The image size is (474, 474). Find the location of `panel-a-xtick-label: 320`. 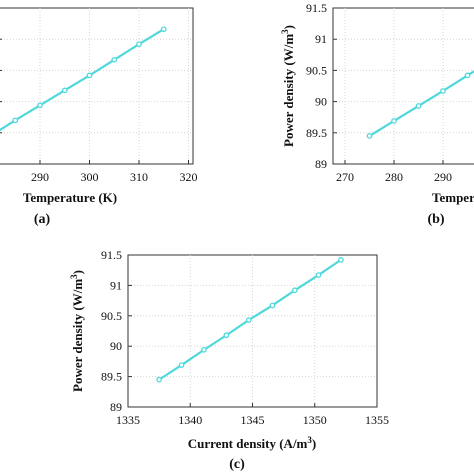

panel-a-xtick-label: 320 is located at coordinates (189, 177).